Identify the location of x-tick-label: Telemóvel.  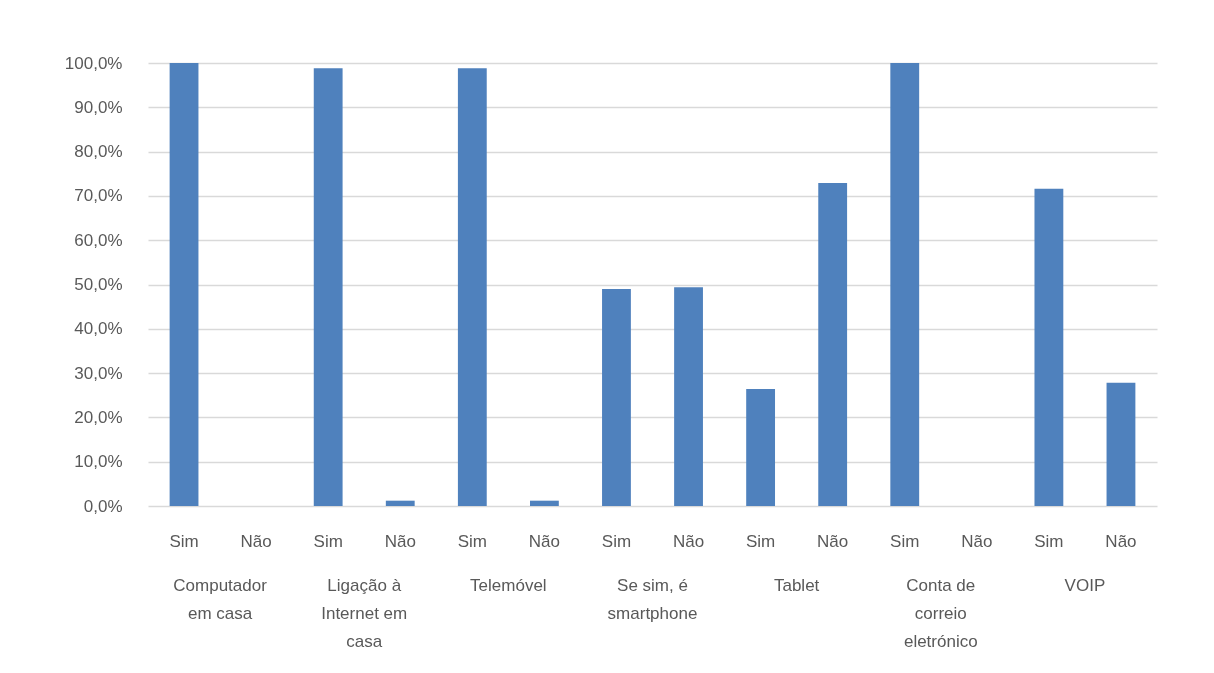
(508, 585).